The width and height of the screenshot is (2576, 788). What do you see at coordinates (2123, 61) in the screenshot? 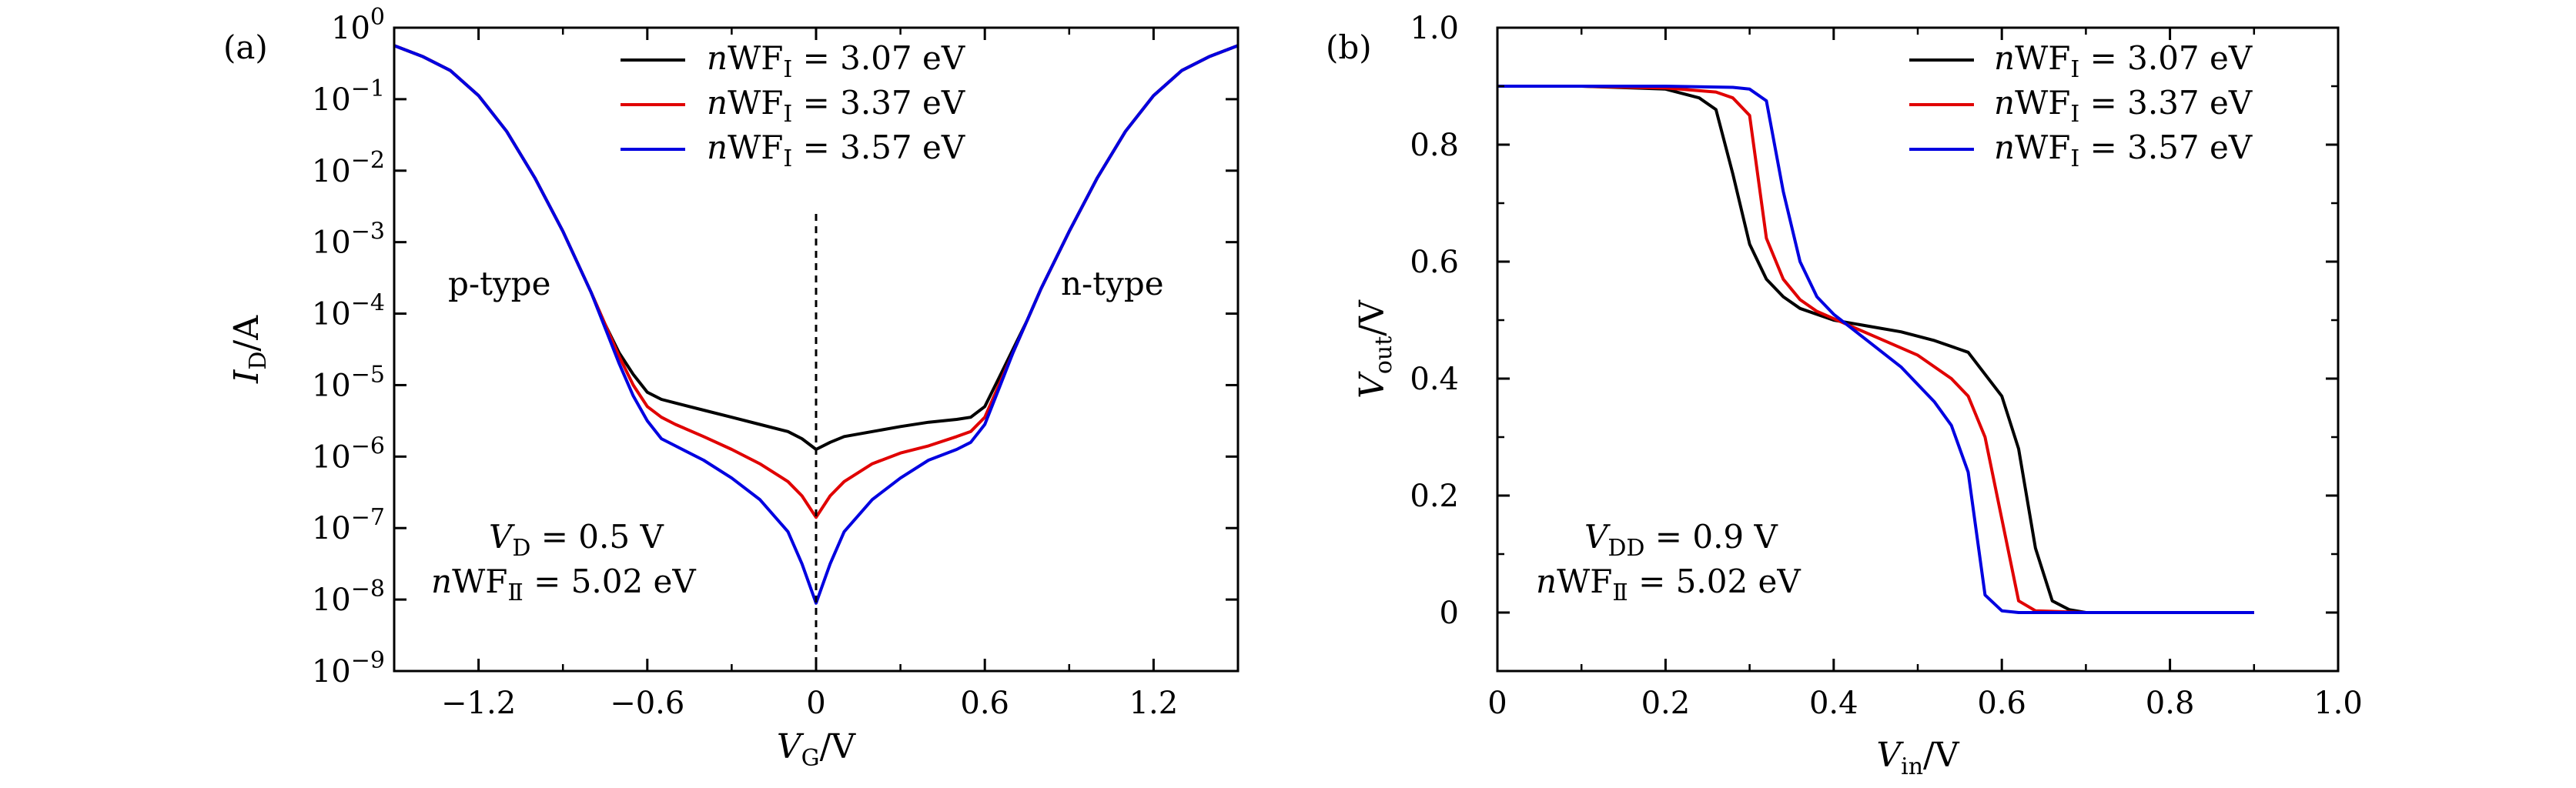
I see `panel-b-legend-label-1: nWFI = 3.07 eV` at bounding box center [2123, 61].